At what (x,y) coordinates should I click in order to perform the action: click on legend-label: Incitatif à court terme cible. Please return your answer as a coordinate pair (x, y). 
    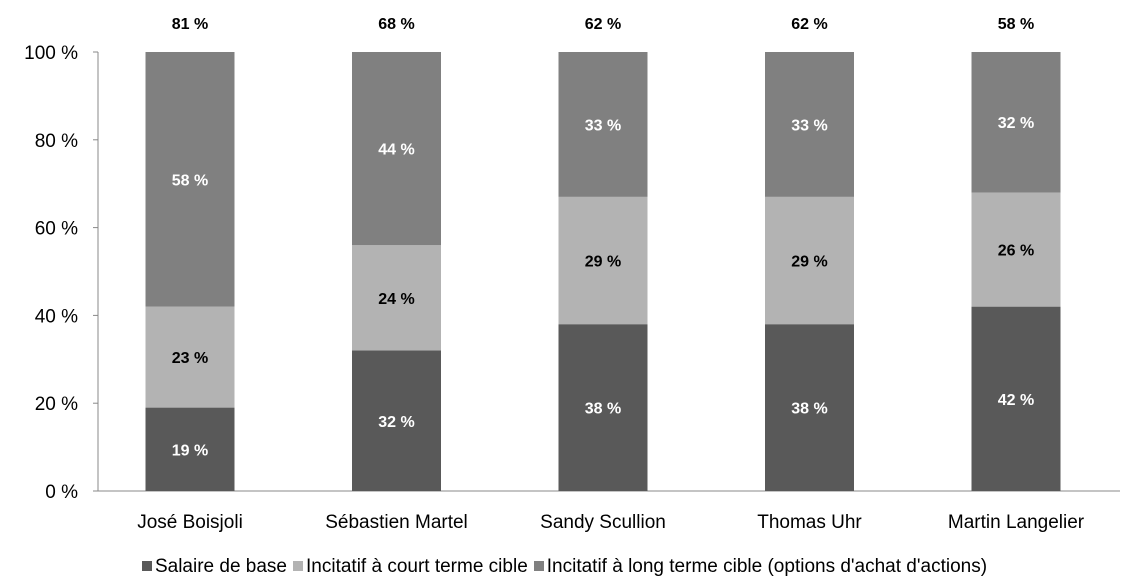
    Looking at the image, I should click on (417, 566).